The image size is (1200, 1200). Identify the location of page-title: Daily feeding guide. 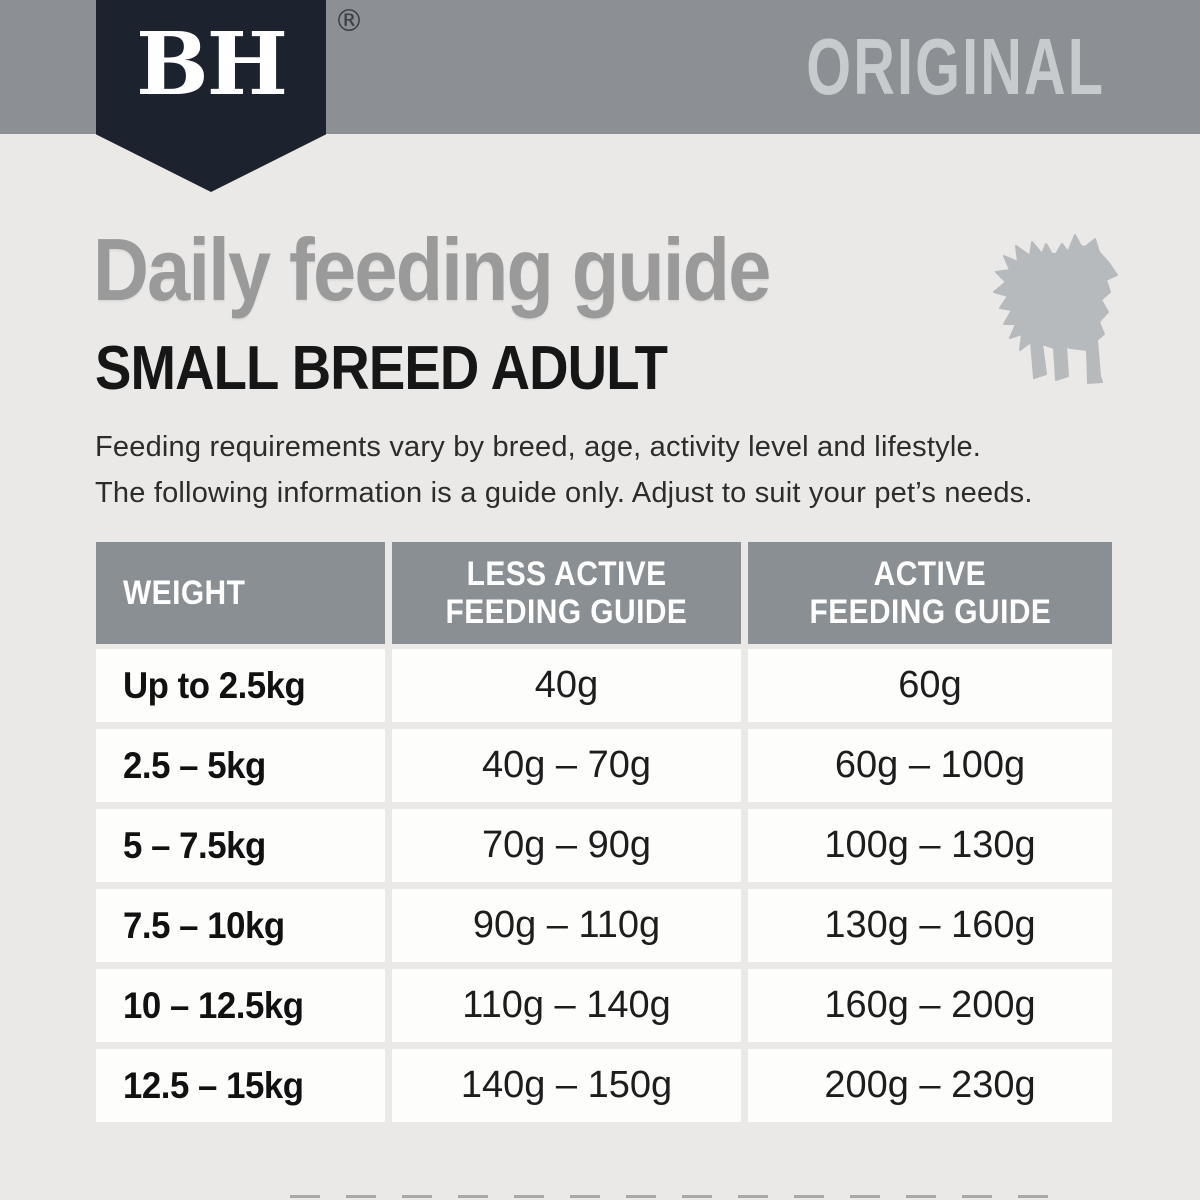
(432, 269).